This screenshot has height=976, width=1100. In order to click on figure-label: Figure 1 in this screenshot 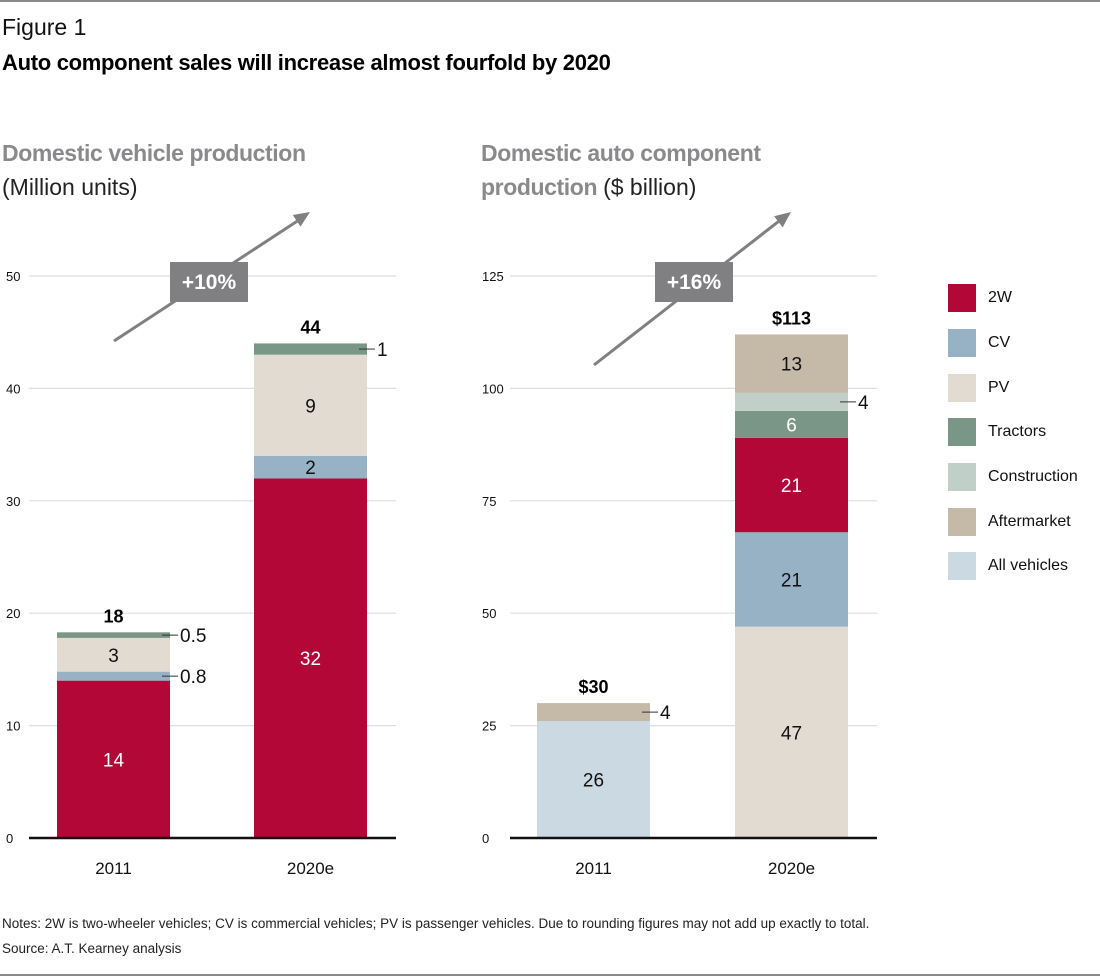, I will do `click(44, 27)`.